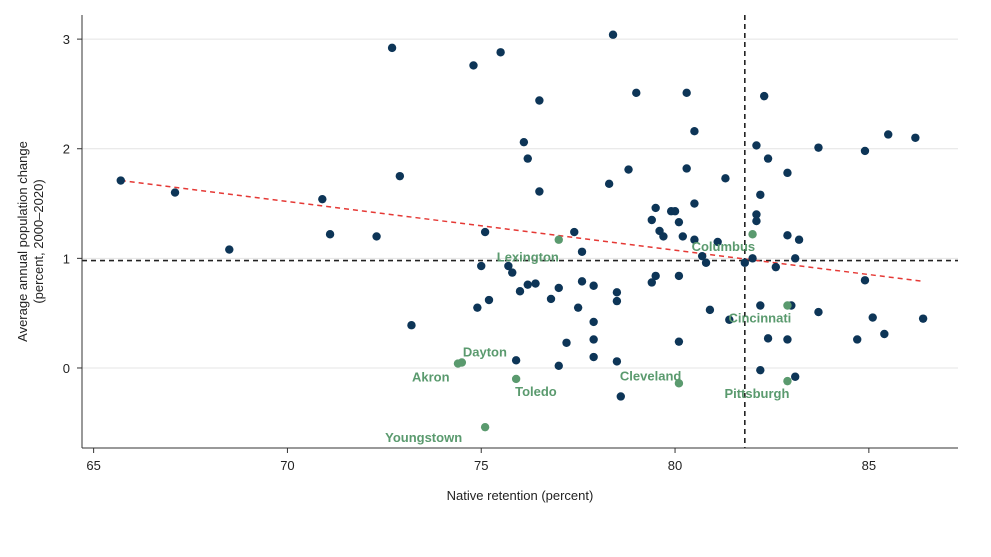 Image resolution: width=991 pixels, height=557 pixels. What do you see at coordinates (516, 379) in the screenshot?
I see `point-toledo` at bounding box center [516, 379].